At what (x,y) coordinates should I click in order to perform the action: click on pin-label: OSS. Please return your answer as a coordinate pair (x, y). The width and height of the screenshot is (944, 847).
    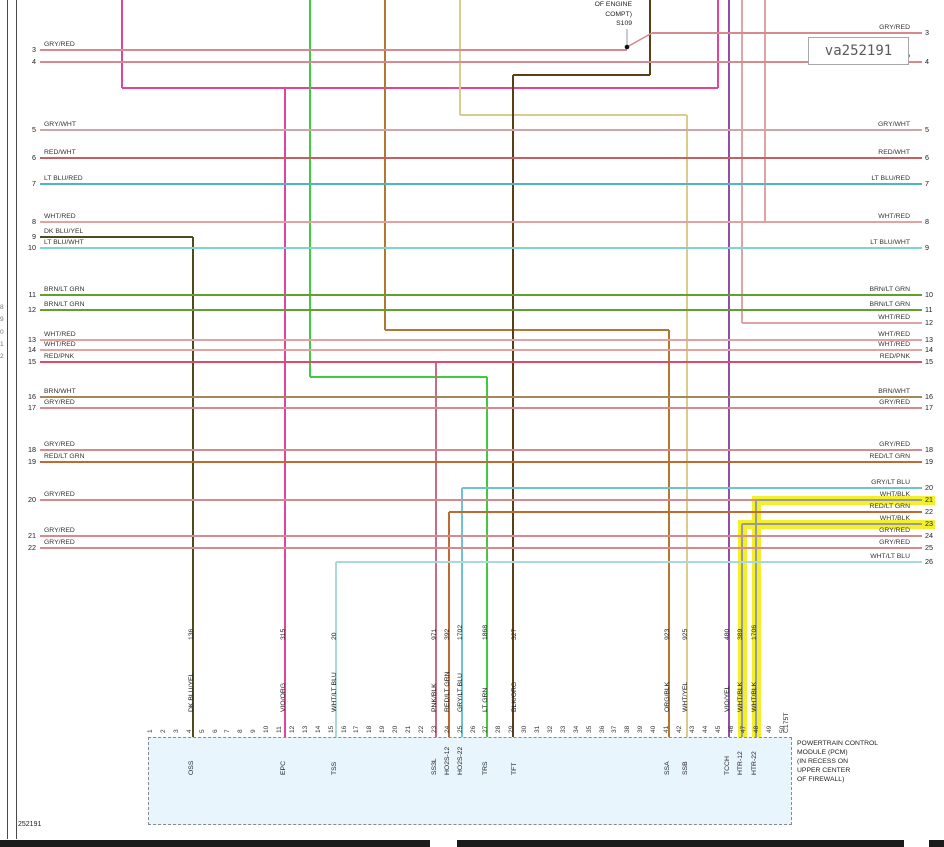
    Looking at the image, I should click on (191, 767).